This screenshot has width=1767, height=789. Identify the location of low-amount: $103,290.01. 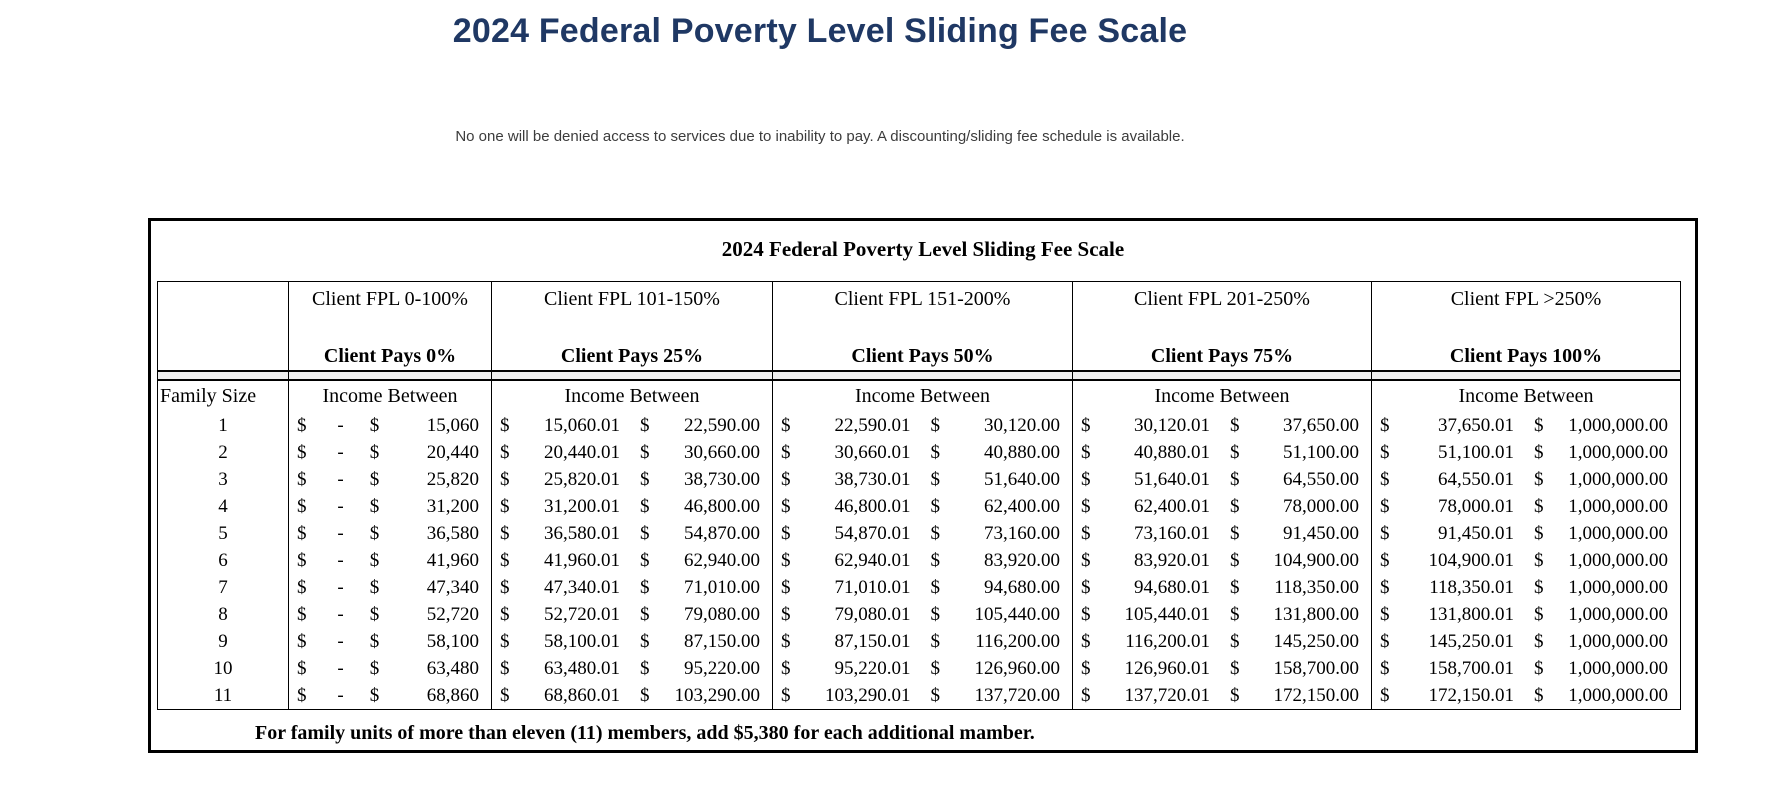
(848, 696).